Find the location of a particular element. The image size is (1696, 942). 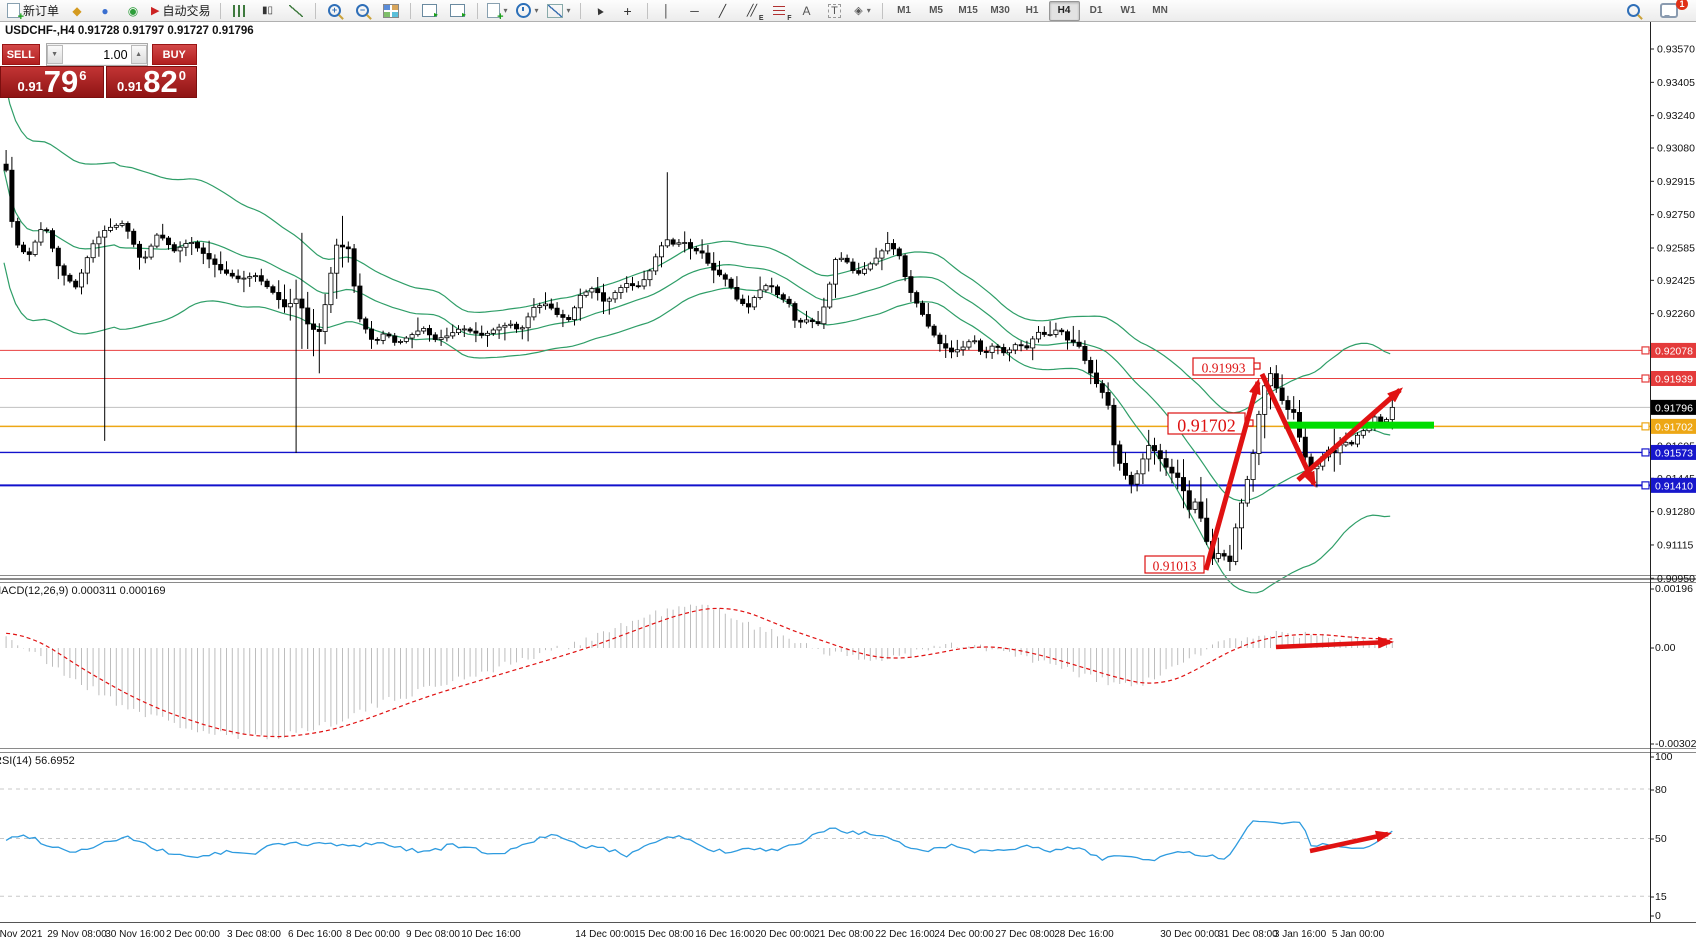

arrows-icon: ◈ is located at coordinates (858, 11).